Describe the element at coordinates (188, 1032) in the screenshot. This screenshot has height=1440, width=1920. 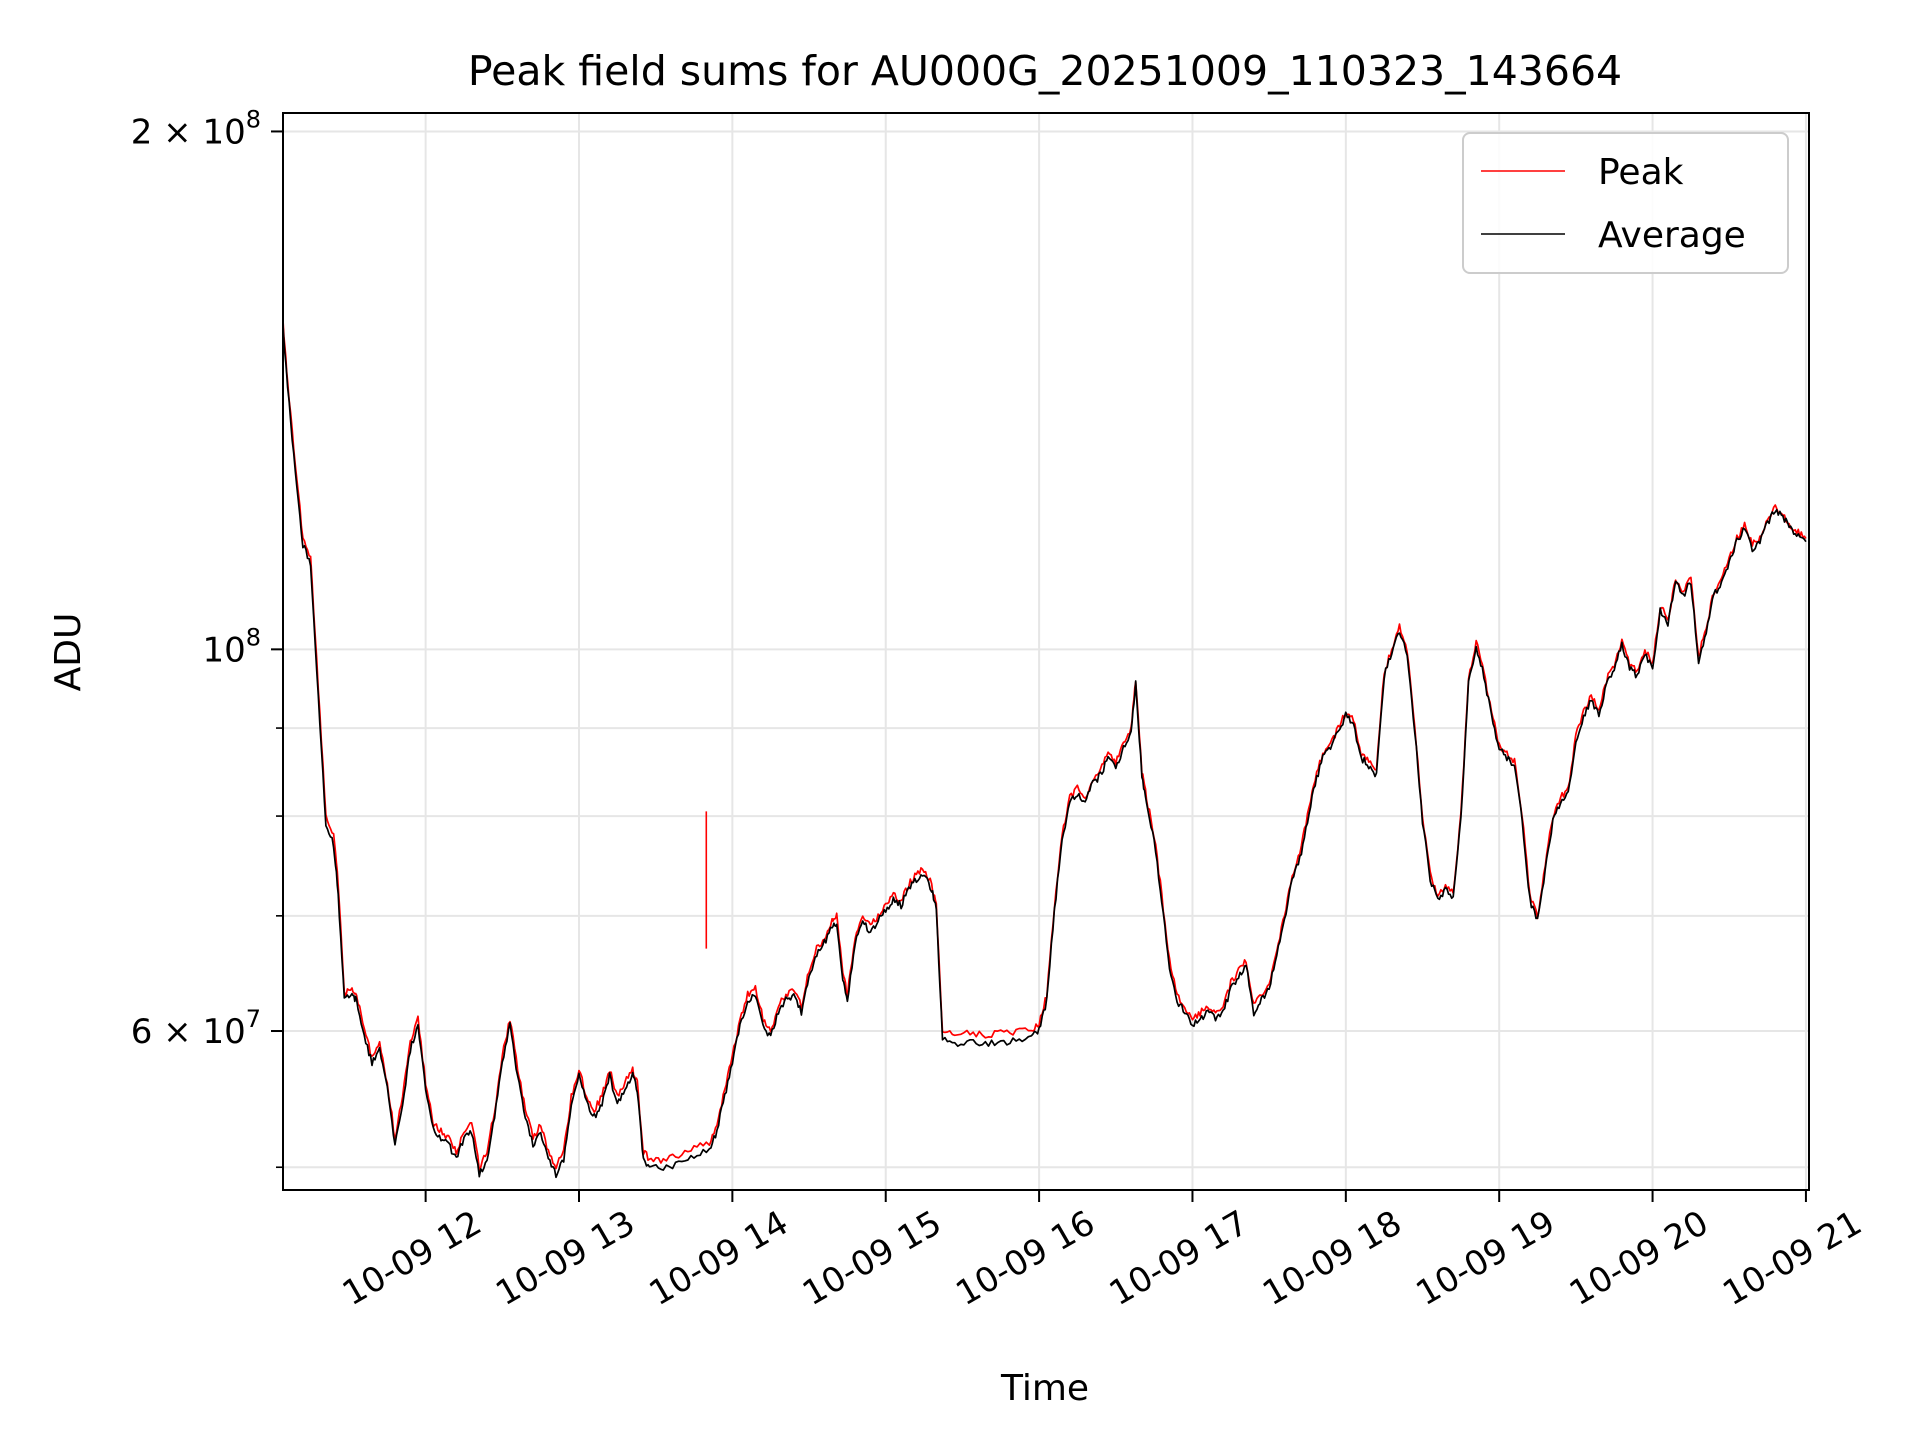
I see `y-tick-label-base: 6 × 10` at that location.